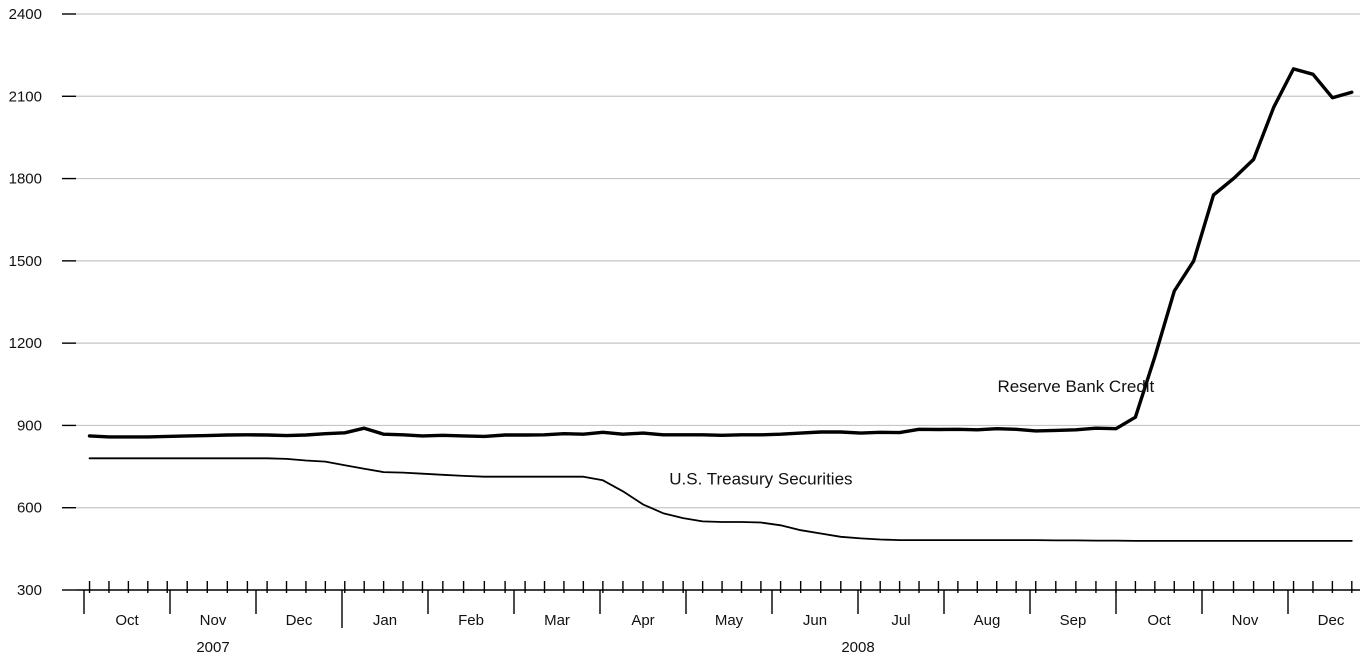  Describe the element at coordinates (25, 261) in the screenshot. I see `y-tick-label: 1500` at that location.